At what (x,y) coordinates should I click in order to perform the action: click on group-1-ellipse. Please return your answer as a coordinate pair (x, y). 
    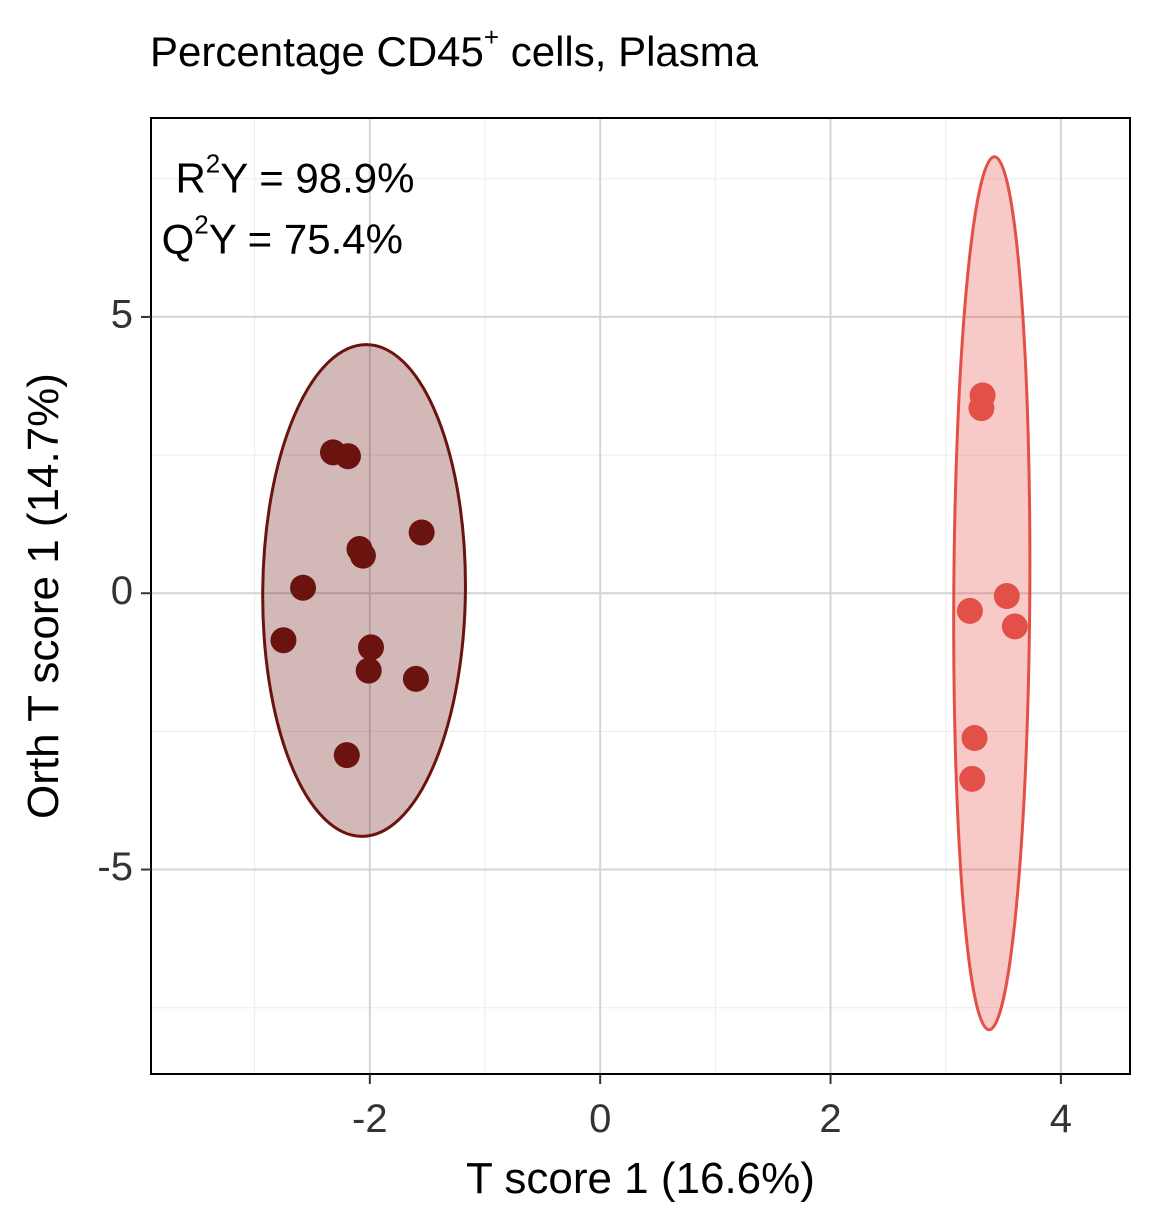
    Looking at the image, I should click on (364, 590).